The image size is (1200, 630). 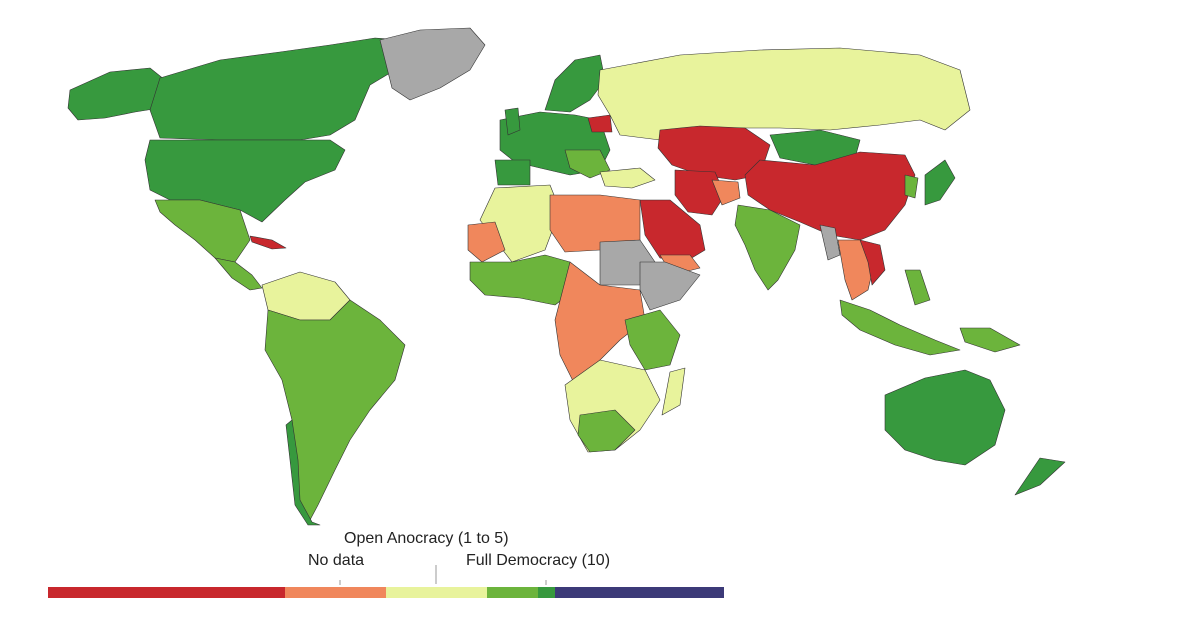 I want to click on legend-color-bar, so click(x=386, y=592).